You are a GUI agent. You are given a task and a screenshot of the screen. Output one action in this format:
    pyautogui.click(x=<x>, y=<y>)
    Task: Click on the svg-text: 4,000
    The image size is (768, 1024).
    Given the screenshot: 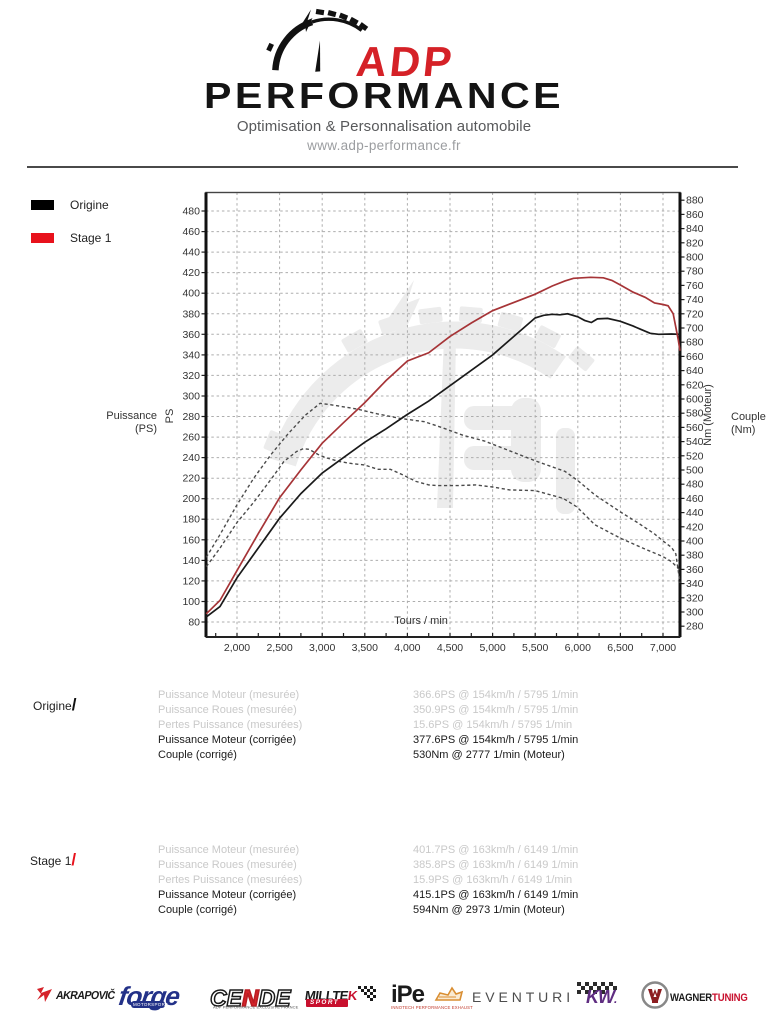 What is the action you would take?
    pyautogui.click(x=407, y=648)
    